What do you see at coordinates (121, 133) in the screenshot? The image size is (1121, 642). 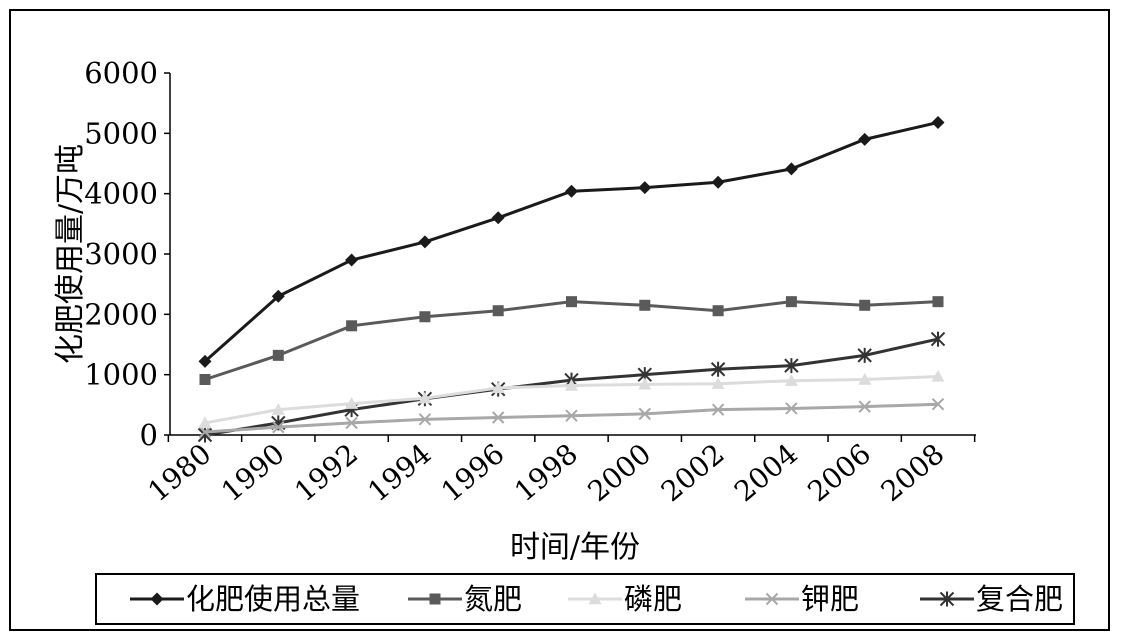 I see `y-tick-label: 5000` at bounding box center [121, 133].